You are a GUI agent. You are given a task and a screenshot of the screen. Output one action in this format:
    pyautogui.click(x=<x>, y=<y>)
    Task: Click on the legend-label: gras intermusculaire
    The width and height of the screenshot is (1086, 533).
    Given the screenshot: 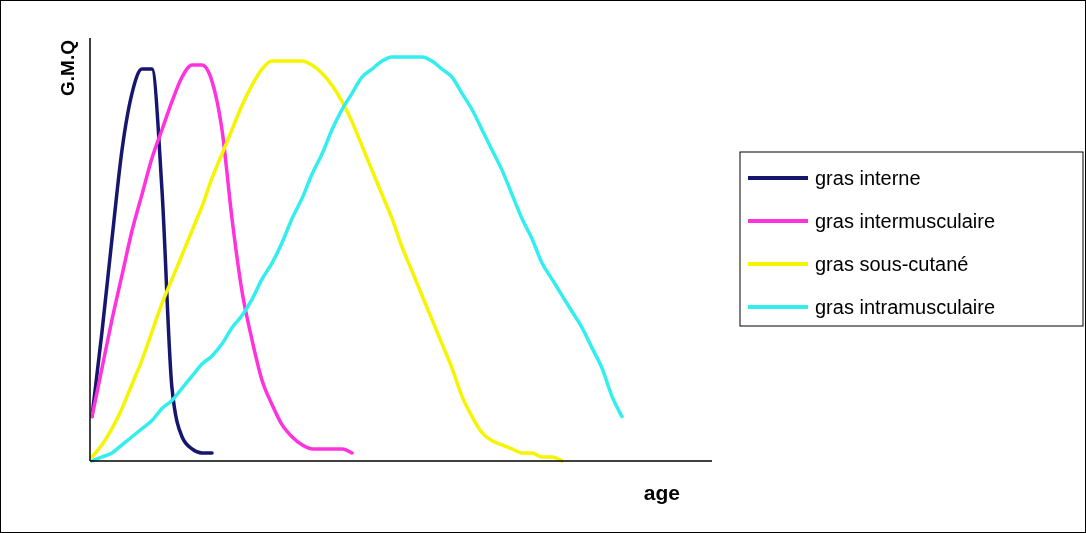 What is the action you would take?
    pyautogui.click(x=905, y=221)
    